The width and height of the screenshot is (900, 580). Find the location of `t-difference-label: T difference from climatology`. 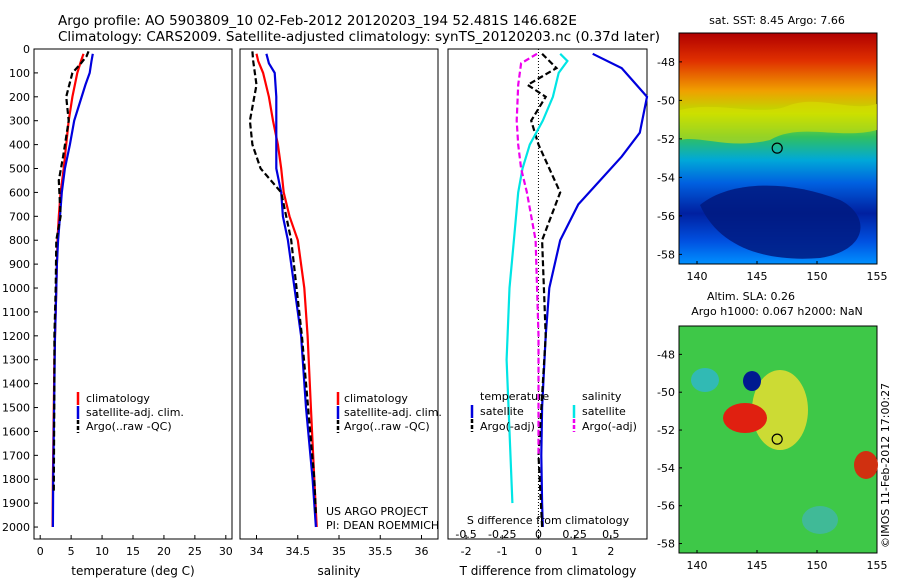

t-difference-label: T difference from climatology is located at coordinates (548, 571).